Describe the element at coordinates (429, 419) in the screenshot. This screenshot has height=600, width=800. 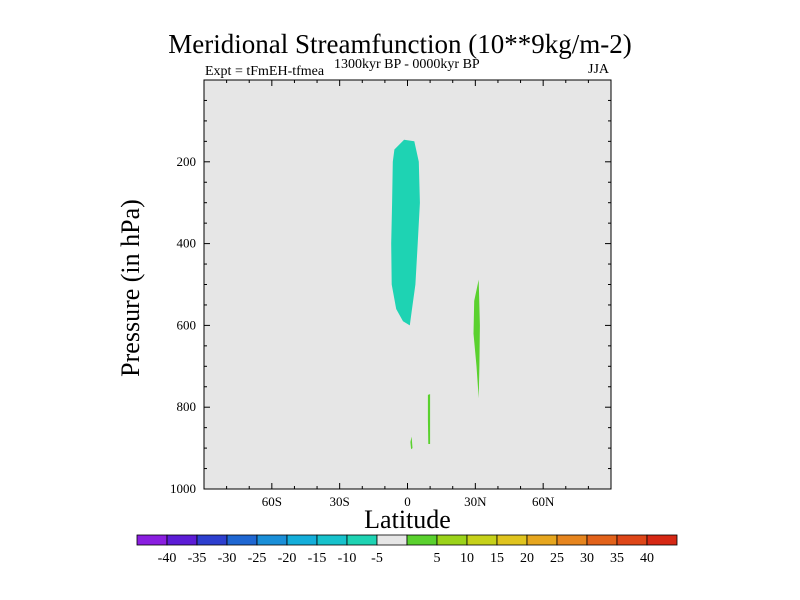
I see `contour-positive-cell-10n` at that location.